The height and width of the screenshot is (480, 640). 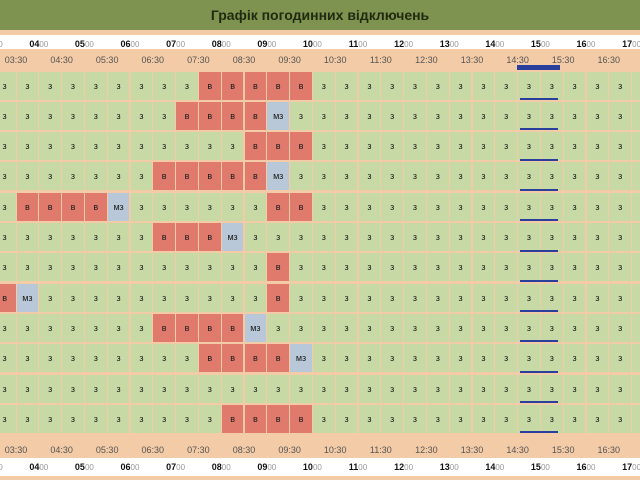 I want to click on top-hour-label: 10 00, so click(x=312, y=44).